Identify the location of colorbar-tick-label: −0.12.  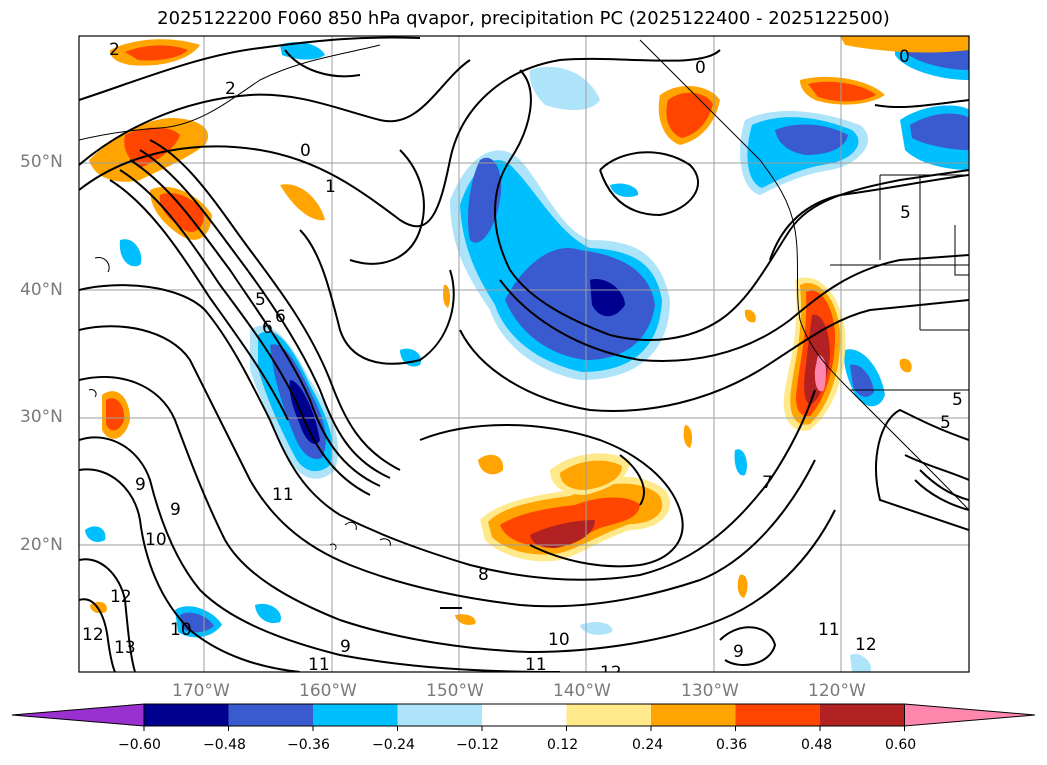
(477, 745).